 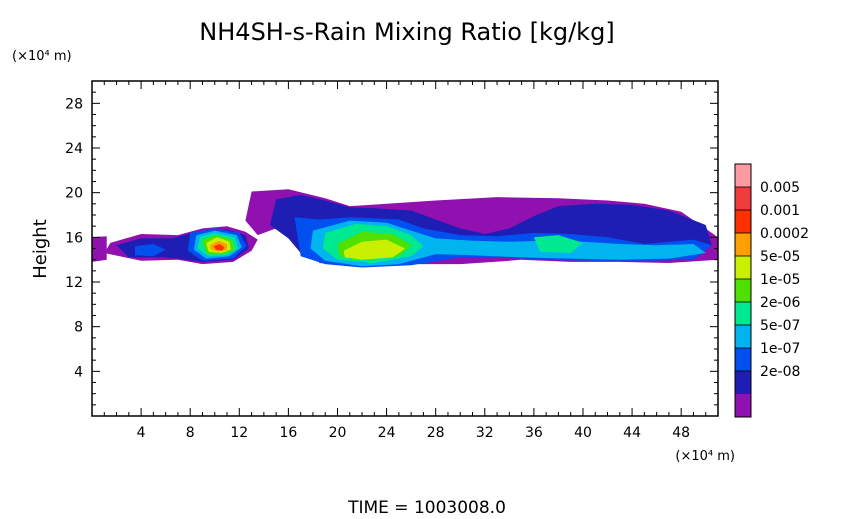 I want to click on y-axis-label: Height, so click(x=40, y=249).